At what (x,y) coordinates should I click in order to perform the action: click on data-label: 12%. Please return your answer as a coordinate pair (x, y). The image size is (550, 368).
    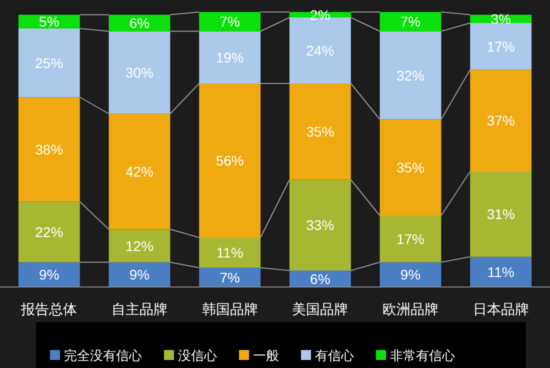
    Looking at the image, I should click on (139, 246).